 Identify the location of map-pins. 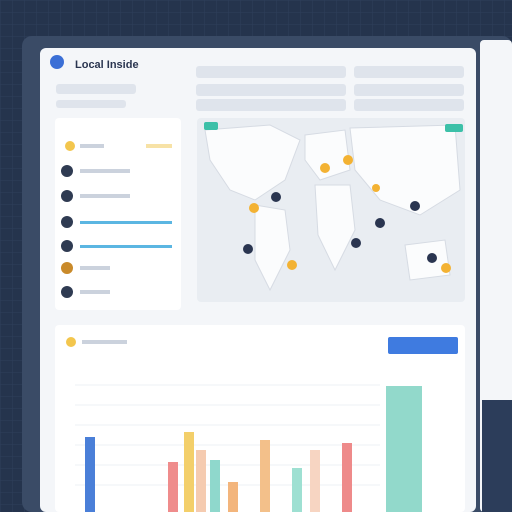
(333, 197).